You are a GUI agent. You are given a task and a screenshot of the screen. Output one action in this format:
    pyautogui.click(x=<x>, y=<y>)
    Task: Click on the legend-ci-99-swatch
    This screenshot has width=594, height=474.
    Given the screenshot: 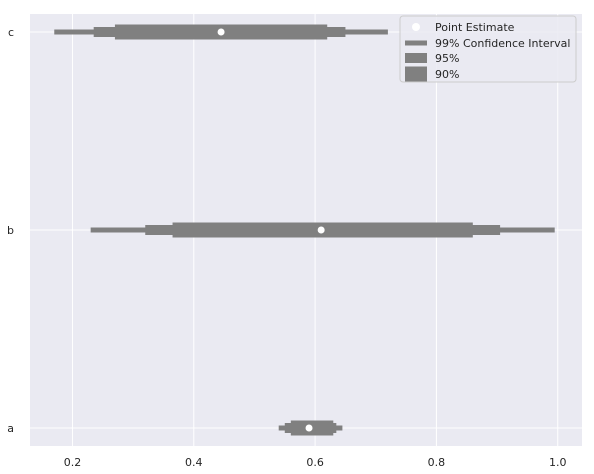 What is the action you would take?
    pyautogui.click(x=416, y=43)
    